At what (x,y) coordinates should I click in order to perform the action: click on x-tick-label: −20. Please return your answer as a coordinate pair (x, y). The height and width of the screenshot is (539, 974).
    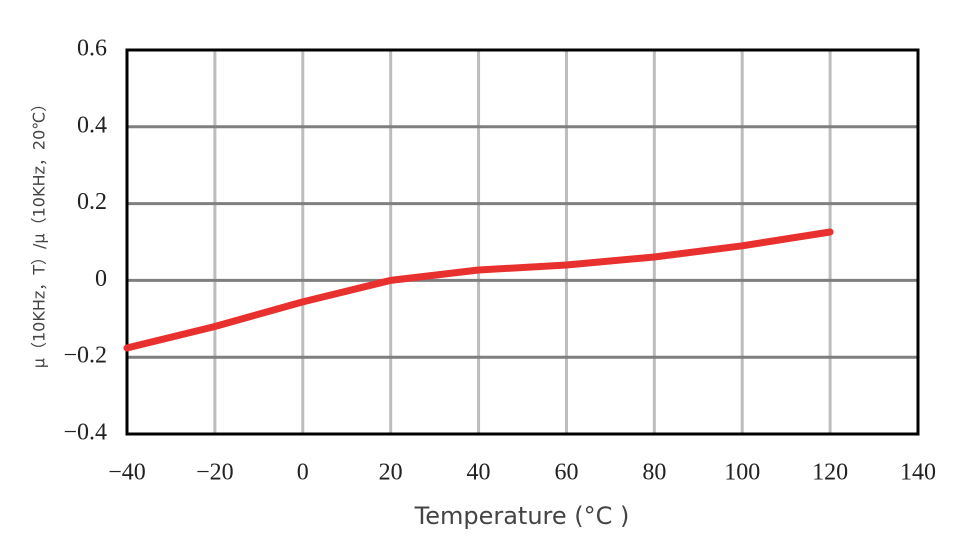
    Looking at the image, I should click on (215, 473).